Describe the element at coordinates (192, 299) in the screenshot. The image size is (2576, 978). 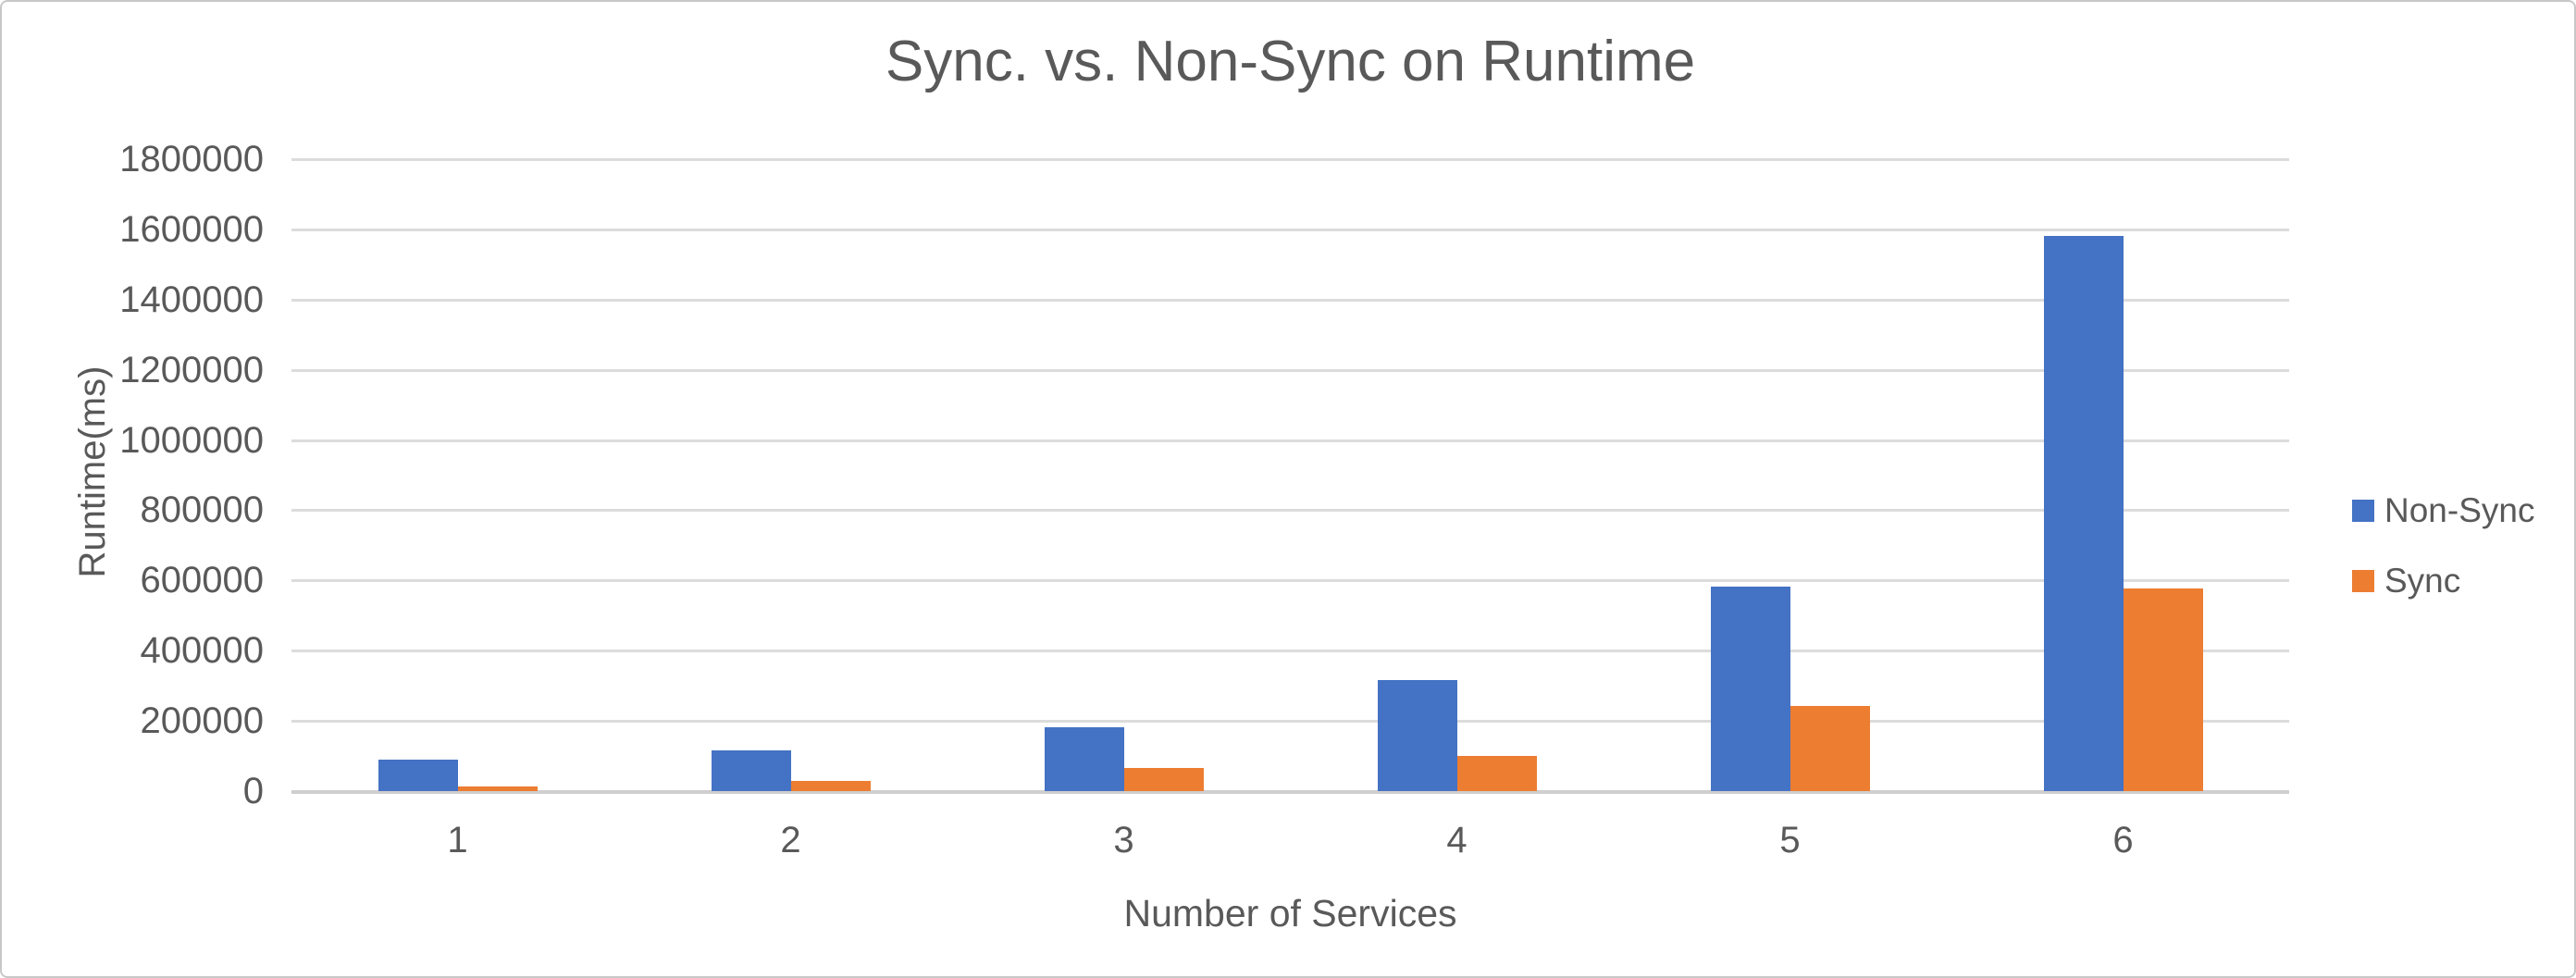
I see `y-tick-label: 1400000` at that location.